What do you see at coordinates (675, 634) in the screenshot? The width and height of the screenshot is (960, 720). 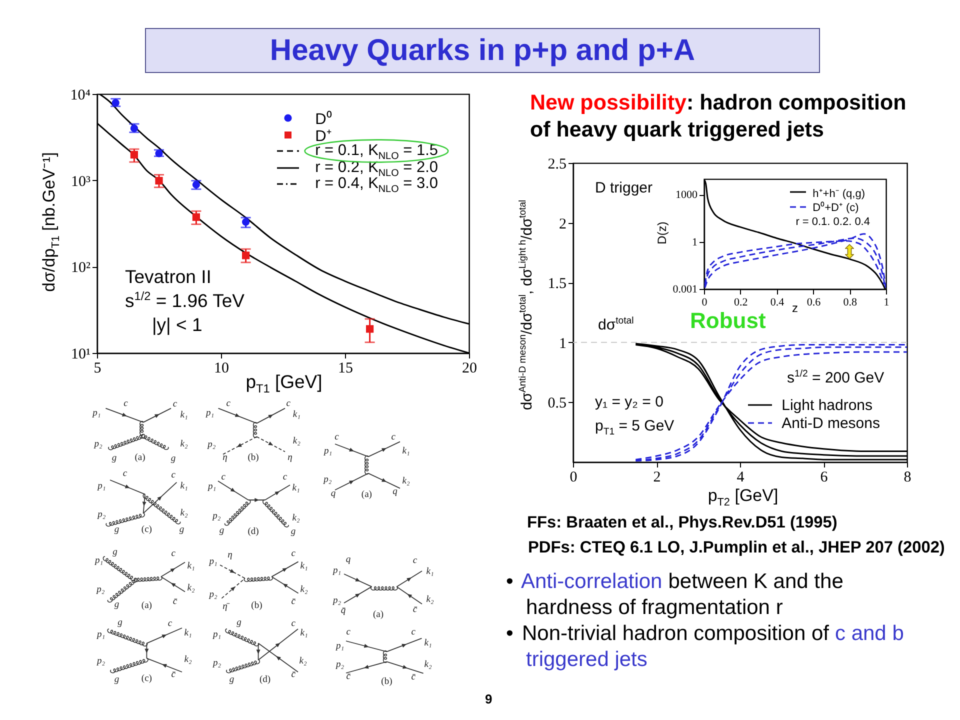 I see `text: Non-trivial hadron composition of` at bounding box center [675, 634].